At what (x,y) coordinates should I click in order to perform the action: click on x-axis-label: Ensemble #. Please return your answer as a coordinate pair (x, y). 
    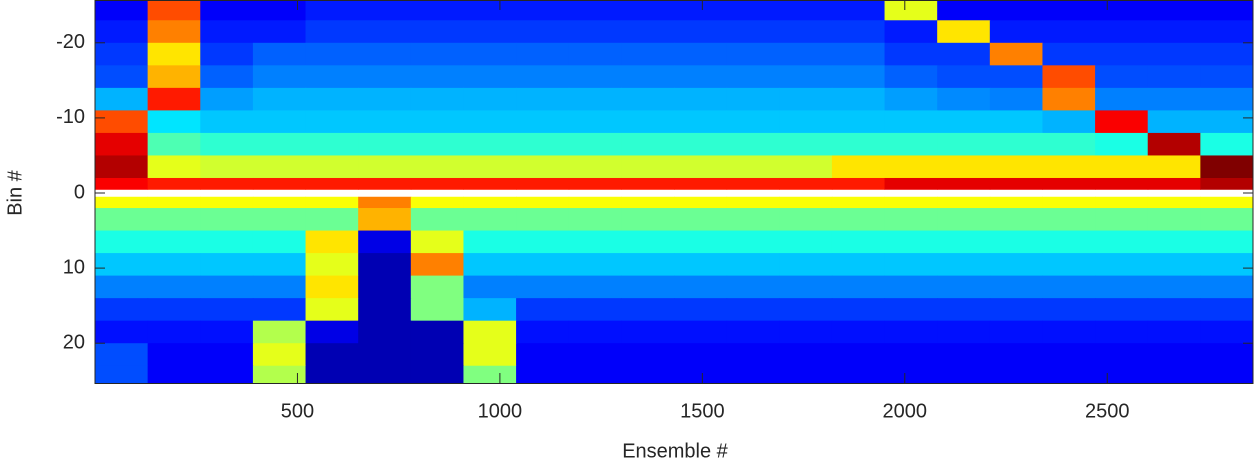
    Looking at the image, I should click on (675, 451).